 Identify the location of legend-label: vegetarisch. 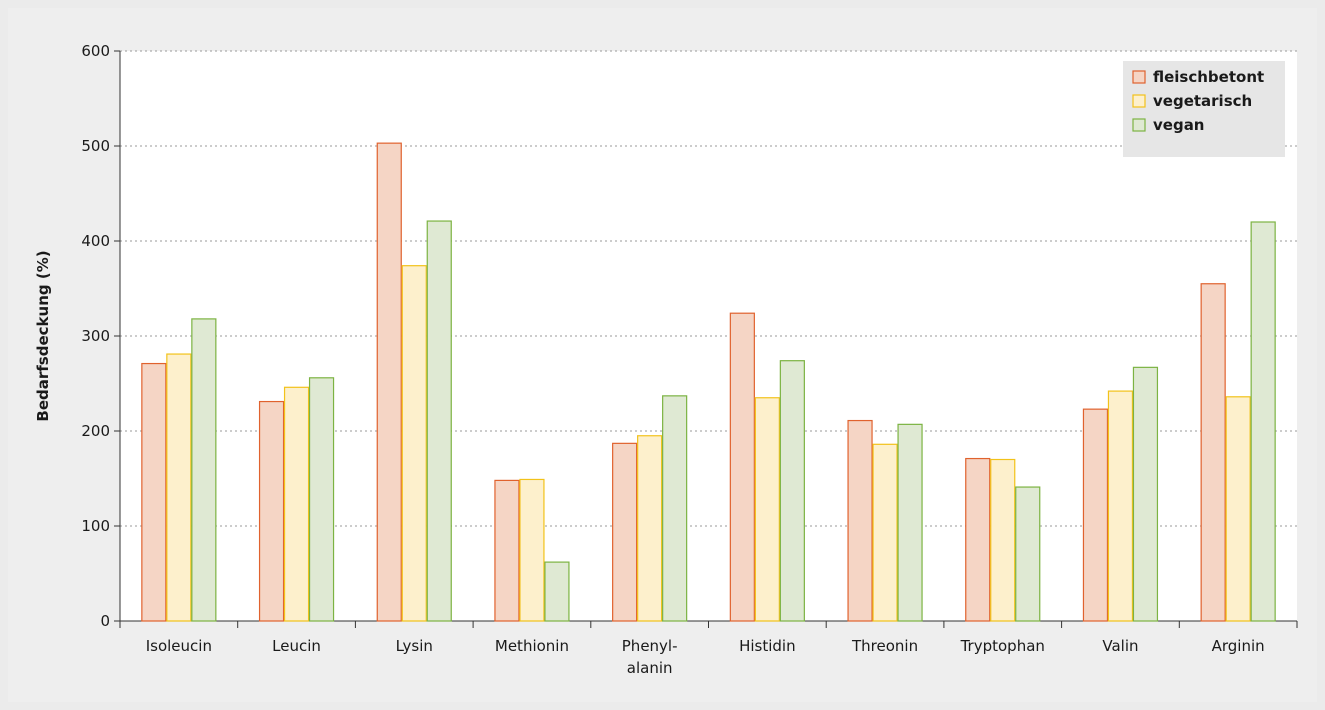
(1202, 101).